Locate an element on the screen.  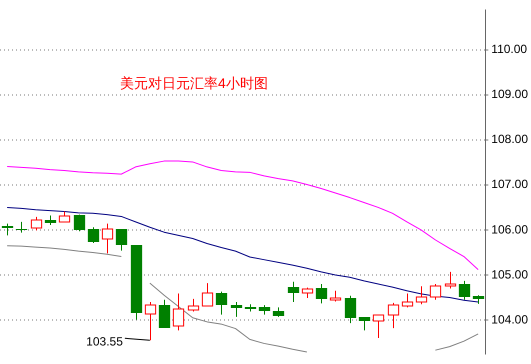
y-tick-label: 105.00 is located at coordinates (509, 274).